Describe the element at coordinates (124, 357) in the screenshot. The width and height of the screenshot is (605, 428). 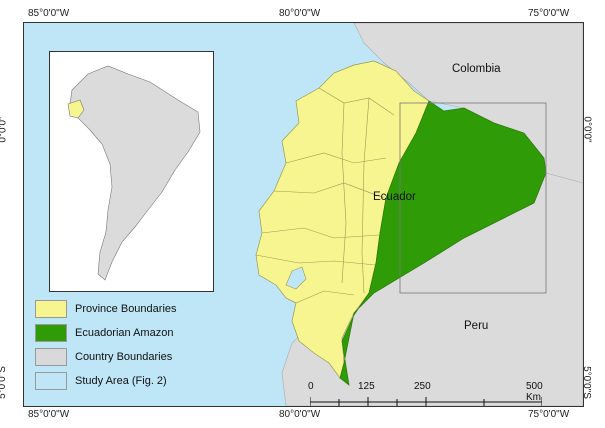
I see `legend-label-country: Country Boundaries` at that location.